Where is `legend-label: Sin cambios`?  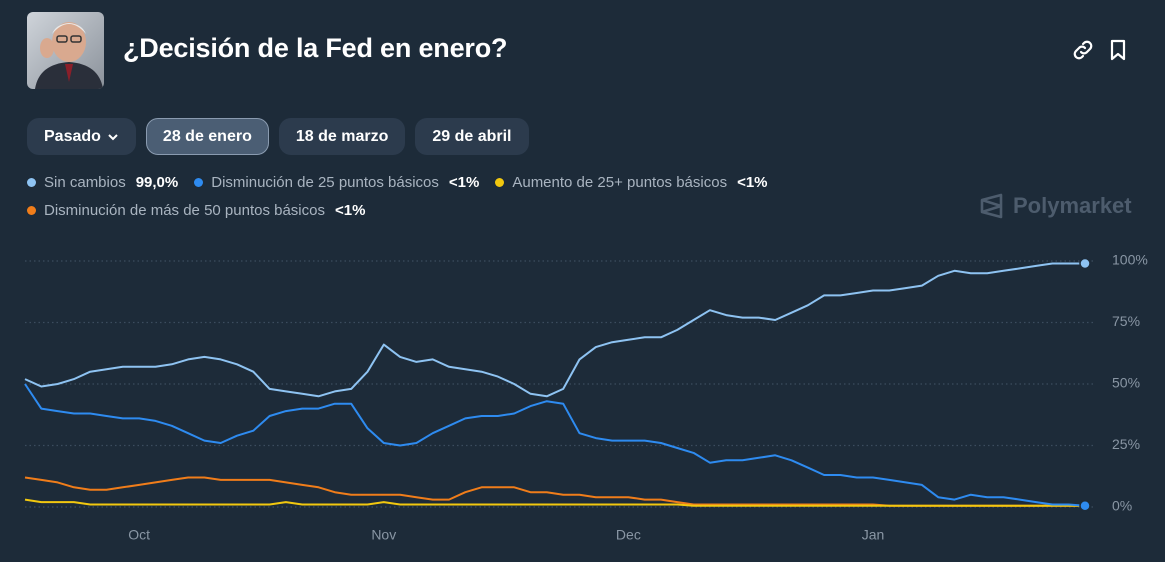 legend-label: Sin cambios is located at coordinates (85, 182).